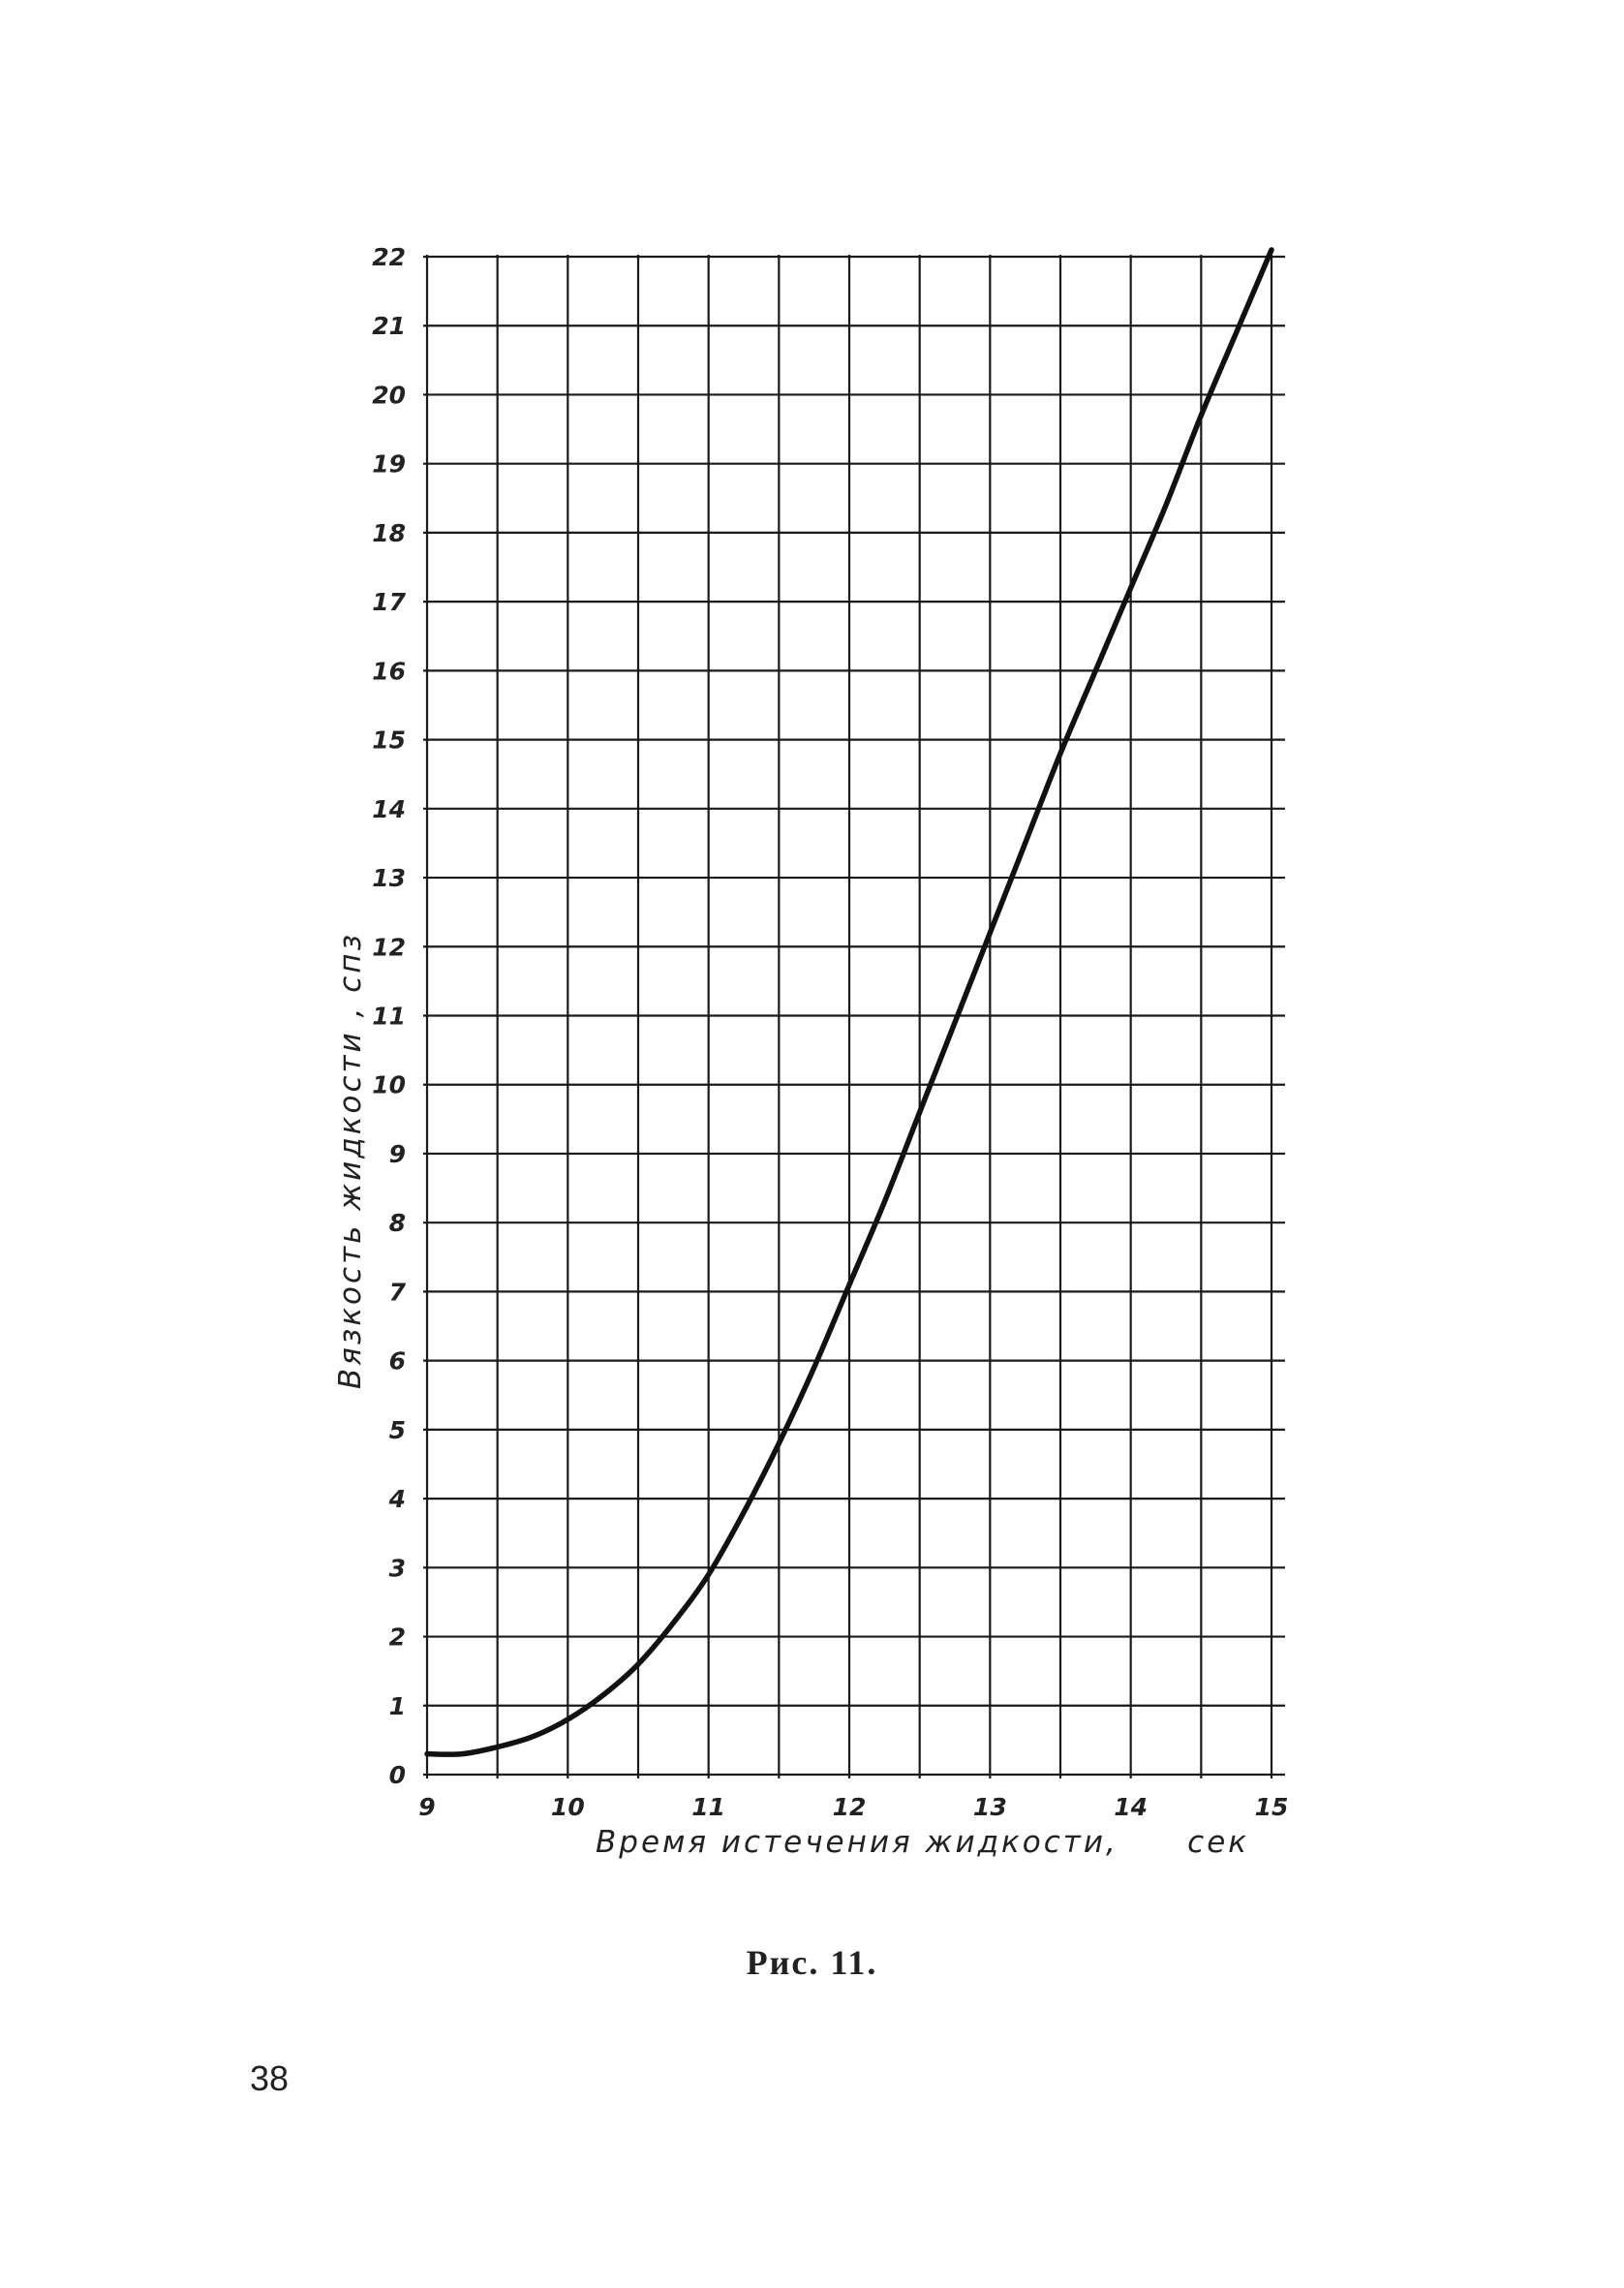 Image resolution: width=1624 pixels, height=2288 pixels. Describe the element at coordinates (389, 602) in the screenshot. I see `y-tick-label: 17` at that location.